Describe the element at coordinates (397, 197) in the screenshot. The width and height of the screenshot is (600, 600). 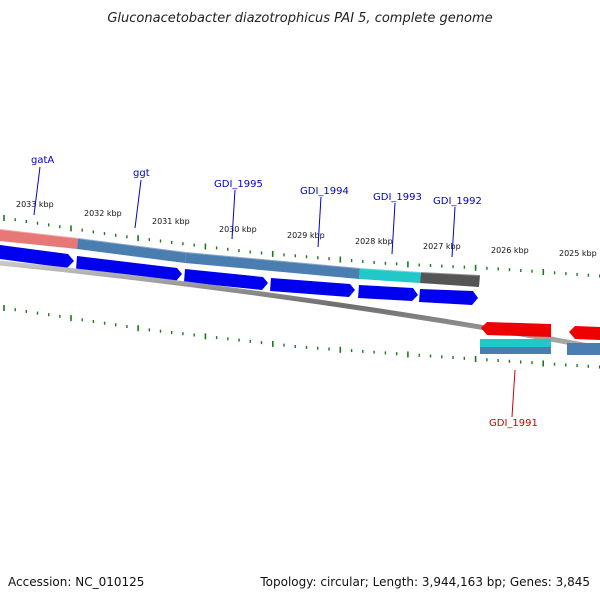
I see `gene-label-GDI_1993: GDI_1993` at that location.